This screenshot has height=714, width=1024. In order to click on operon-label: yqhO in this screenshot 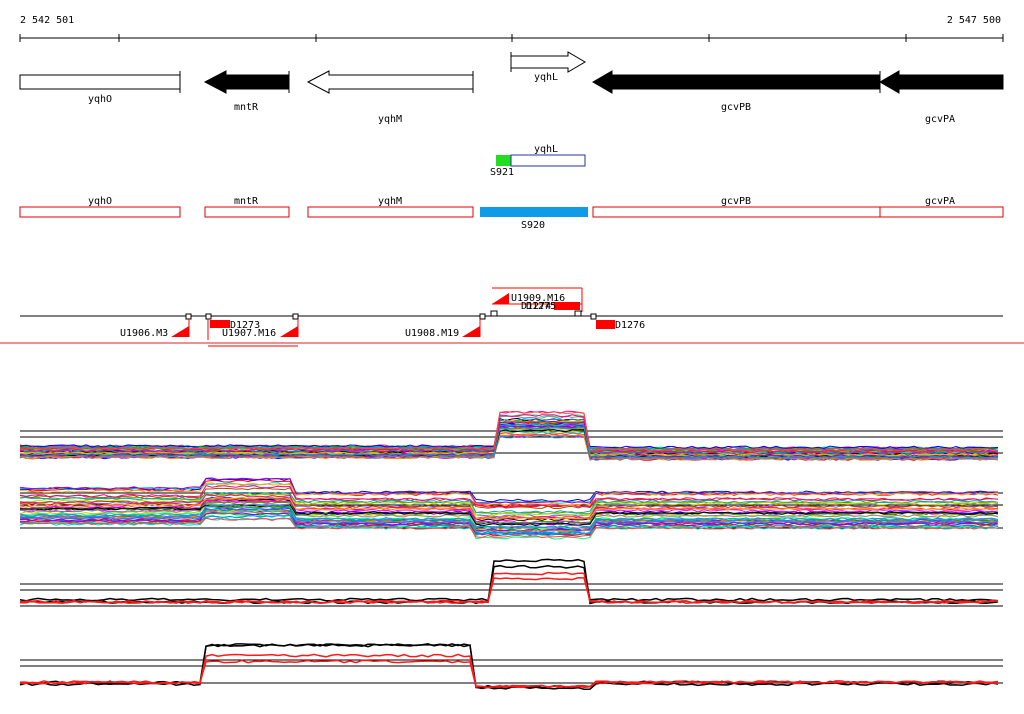, I will do `click(100, 201)`.